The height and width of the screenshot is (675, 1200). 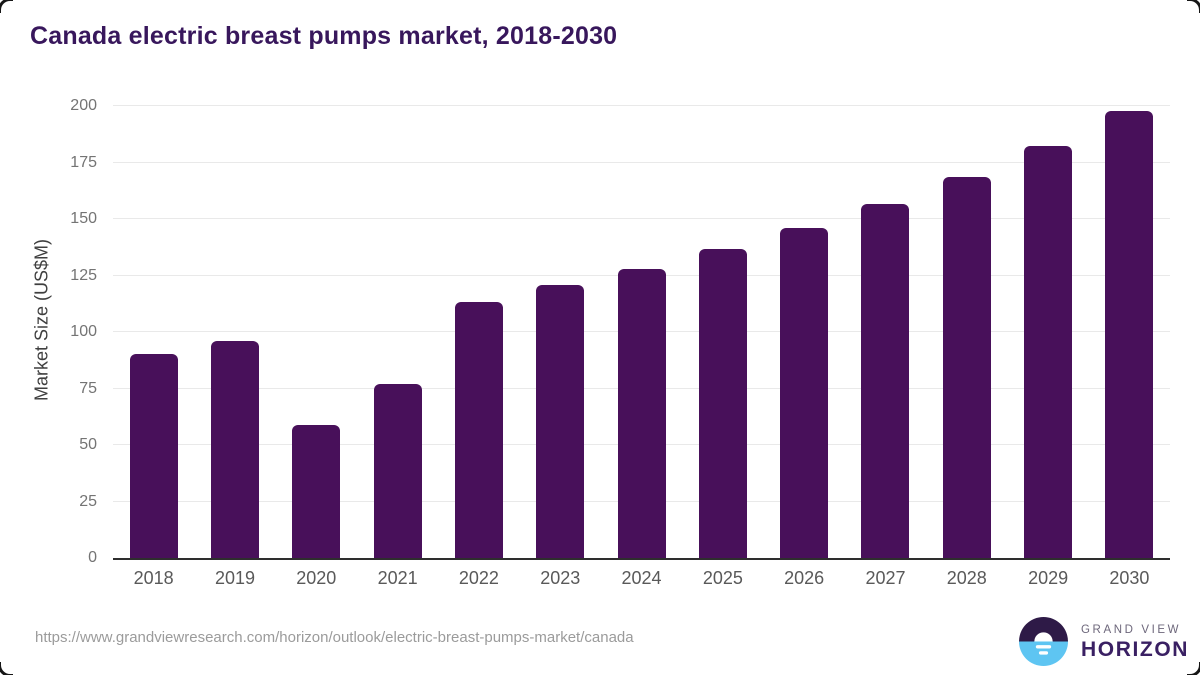 I want to click on horizon-sun-over-water-icon, so click(x=1043, y=641).